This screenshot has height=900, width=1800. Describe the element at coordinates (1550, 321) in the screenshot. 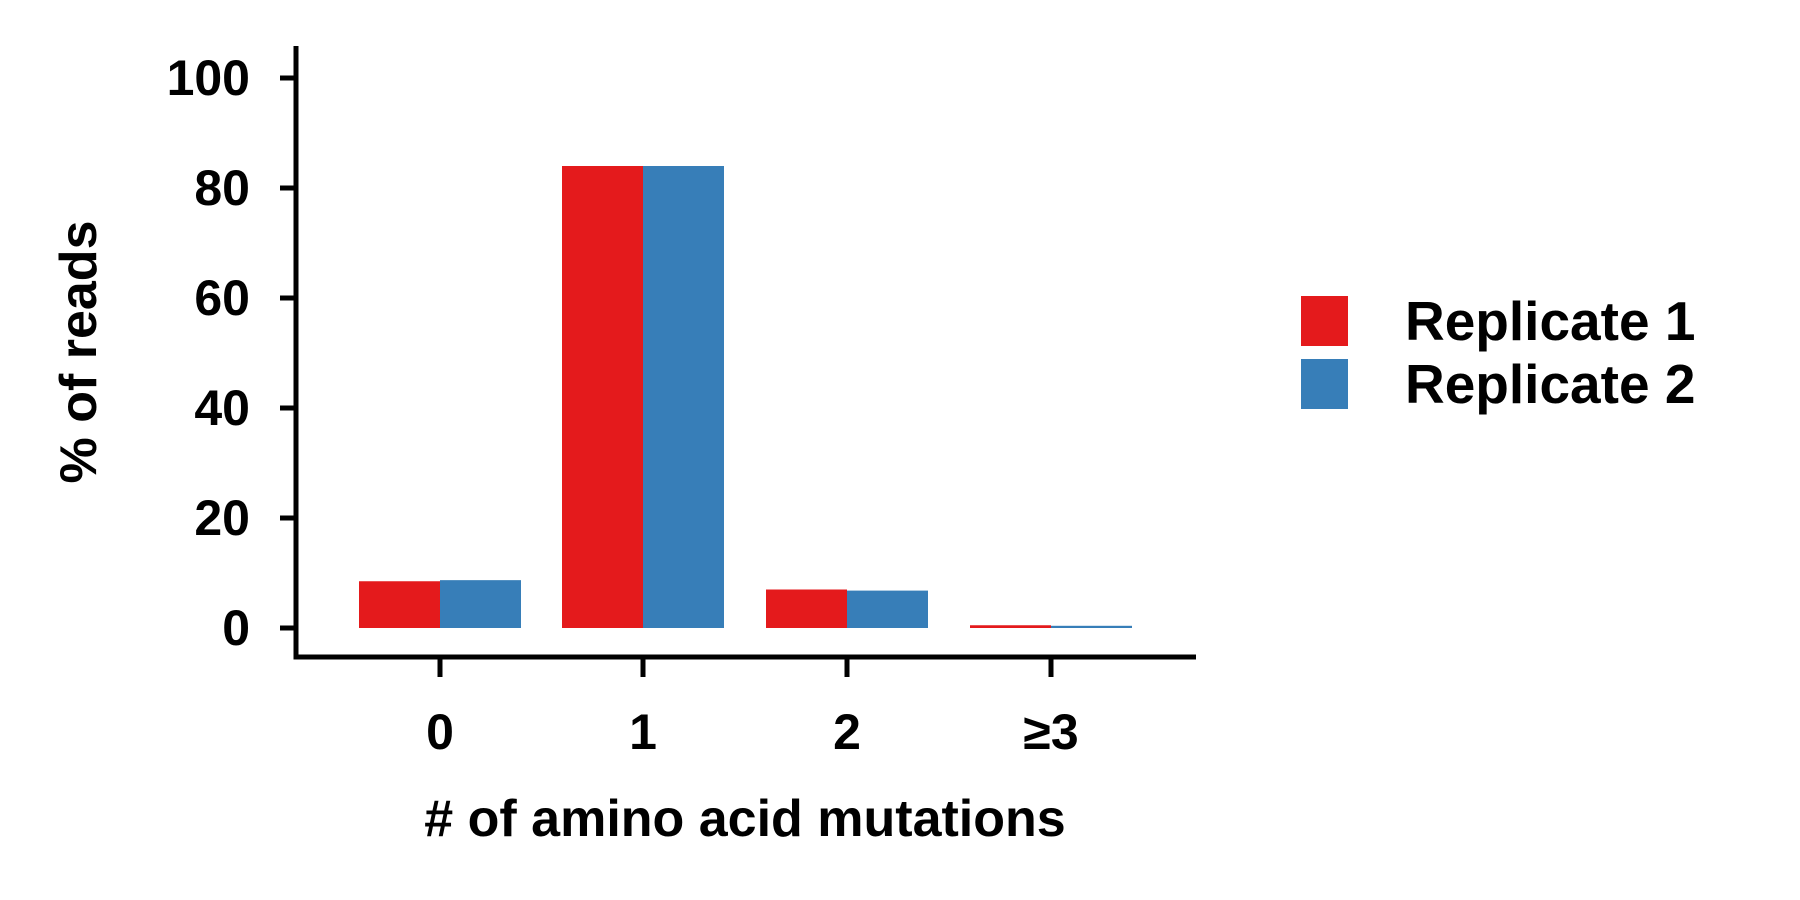

I see `legend-label-1: Replicate 1` at that location.